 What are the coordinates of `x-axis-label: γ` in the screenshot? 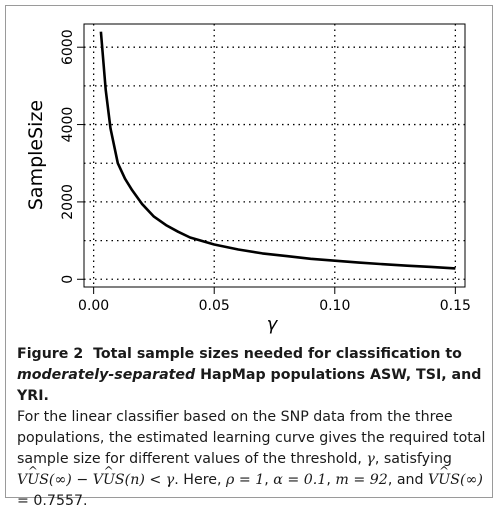 It's located at (273, 324).